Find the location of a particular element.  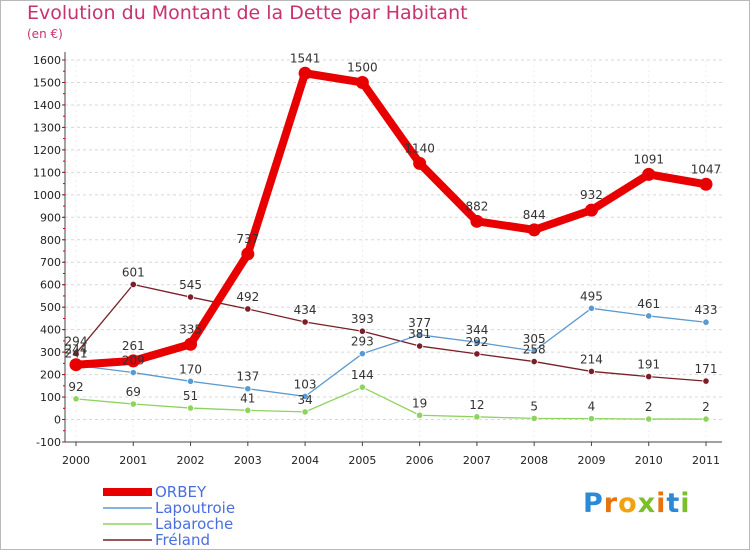

data-label-fréland: 393 is located at coordinates (362, 319).